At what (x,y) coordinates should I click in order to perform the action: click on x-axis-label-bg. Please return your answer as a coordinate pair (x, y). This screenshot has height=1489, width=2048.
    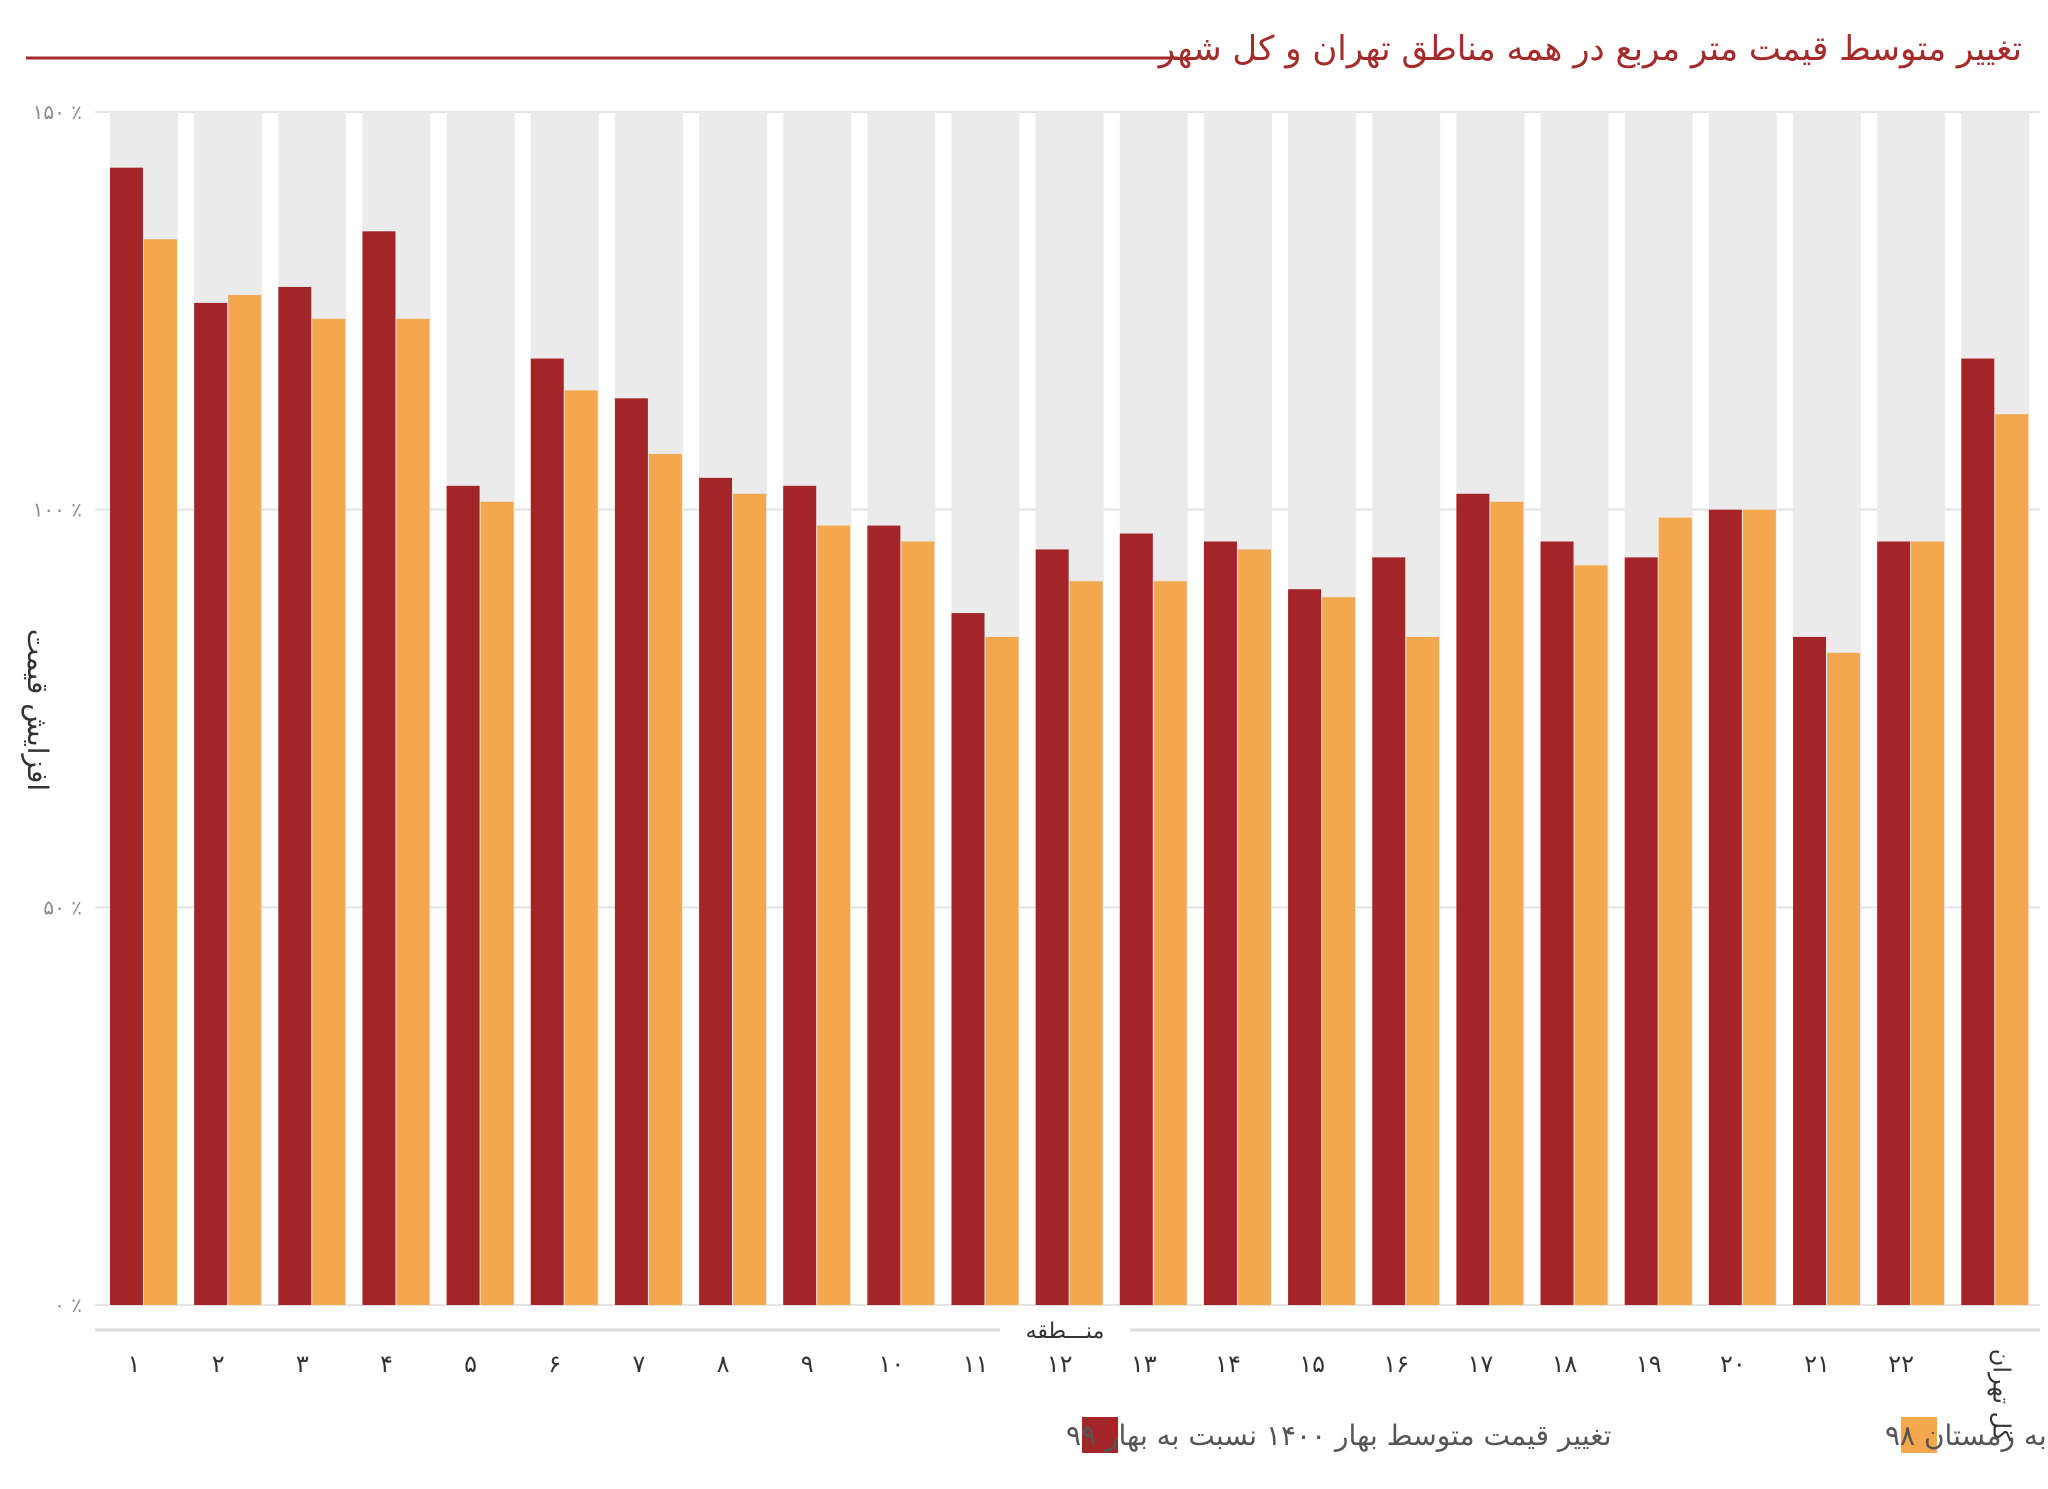
    Looking at the image, I should click on (1065, 1330).